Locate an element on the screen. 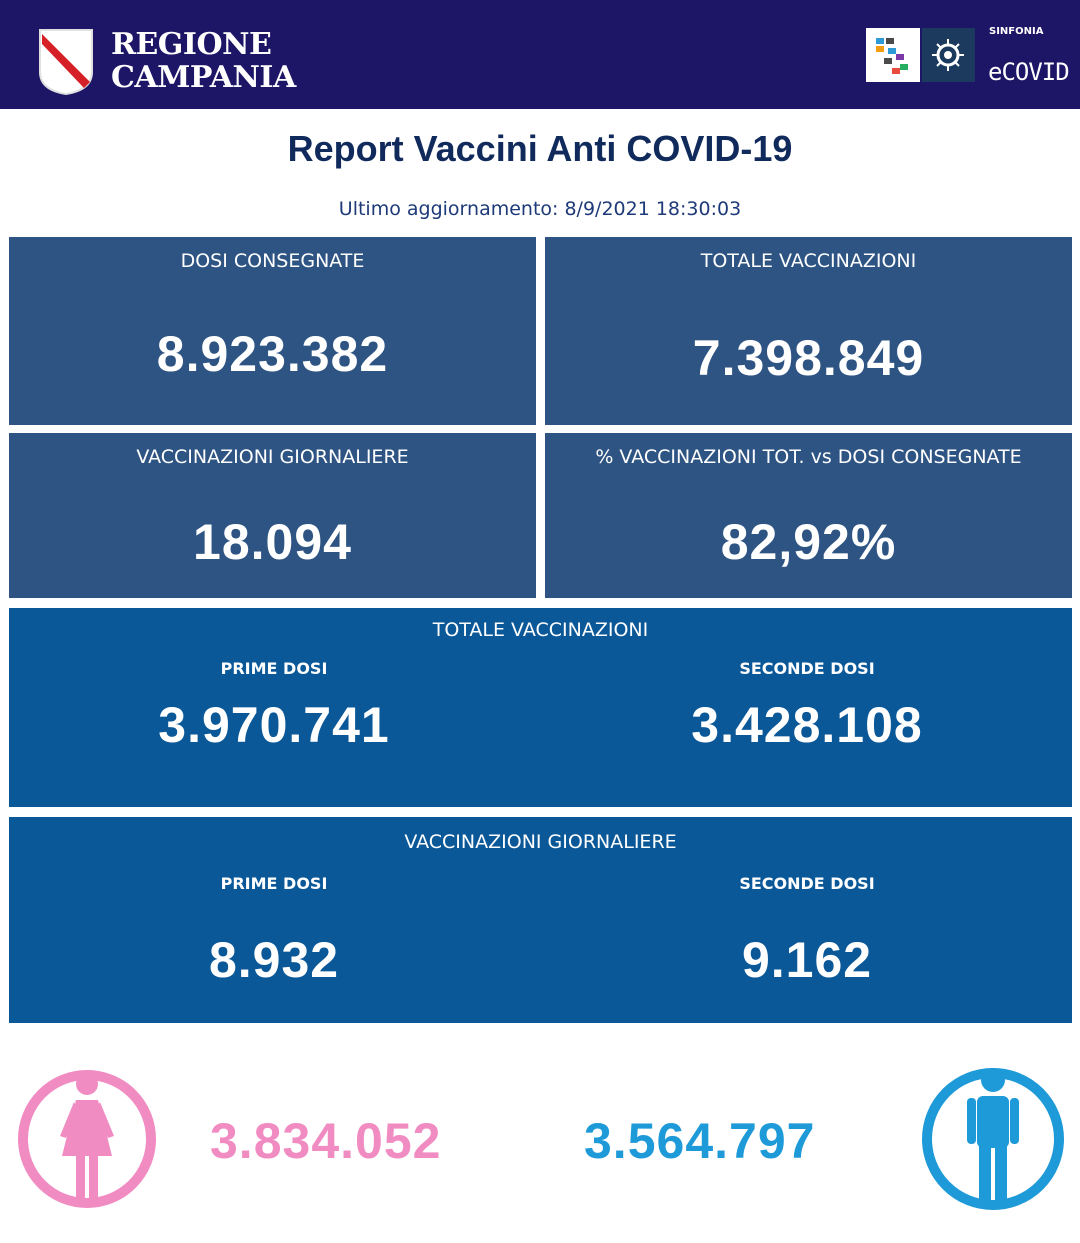  seconde-dosi-value: 3.428.108 is located at coordinates (807, 725).